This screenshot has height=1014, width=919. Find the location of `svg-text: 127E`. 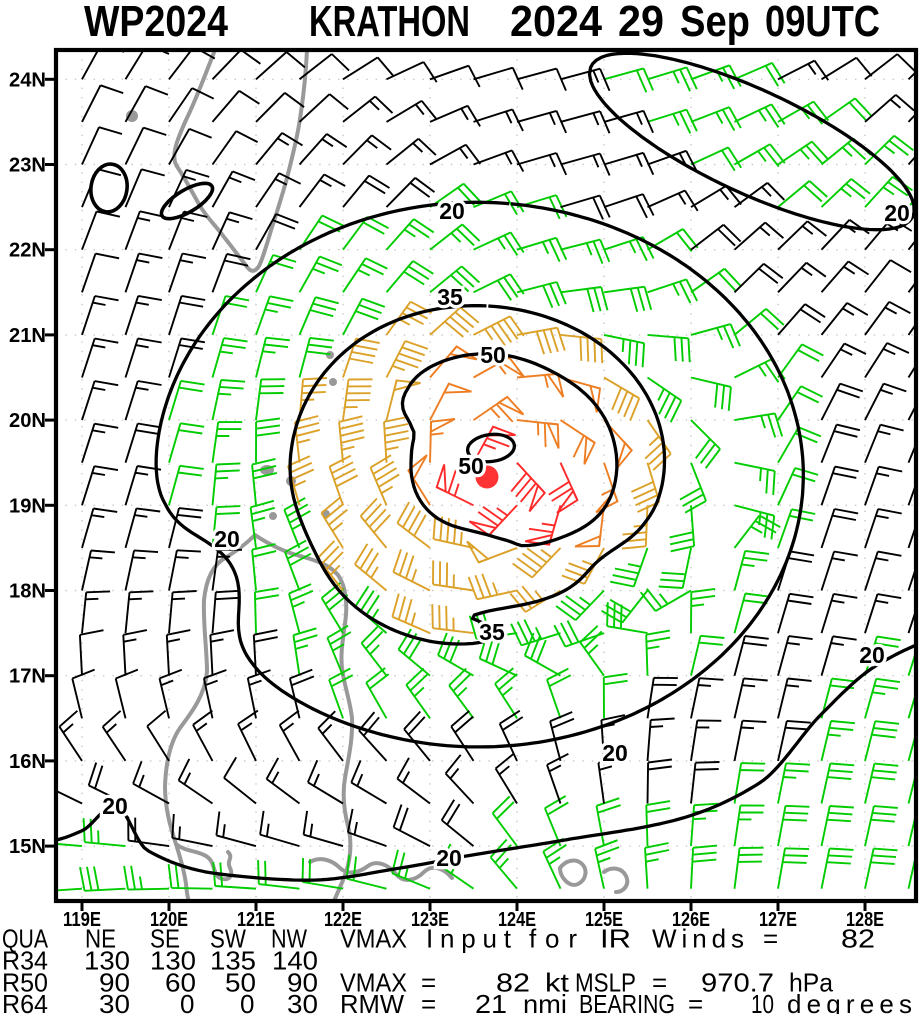

svg-text: 127E is located at coordinates (778, 920).